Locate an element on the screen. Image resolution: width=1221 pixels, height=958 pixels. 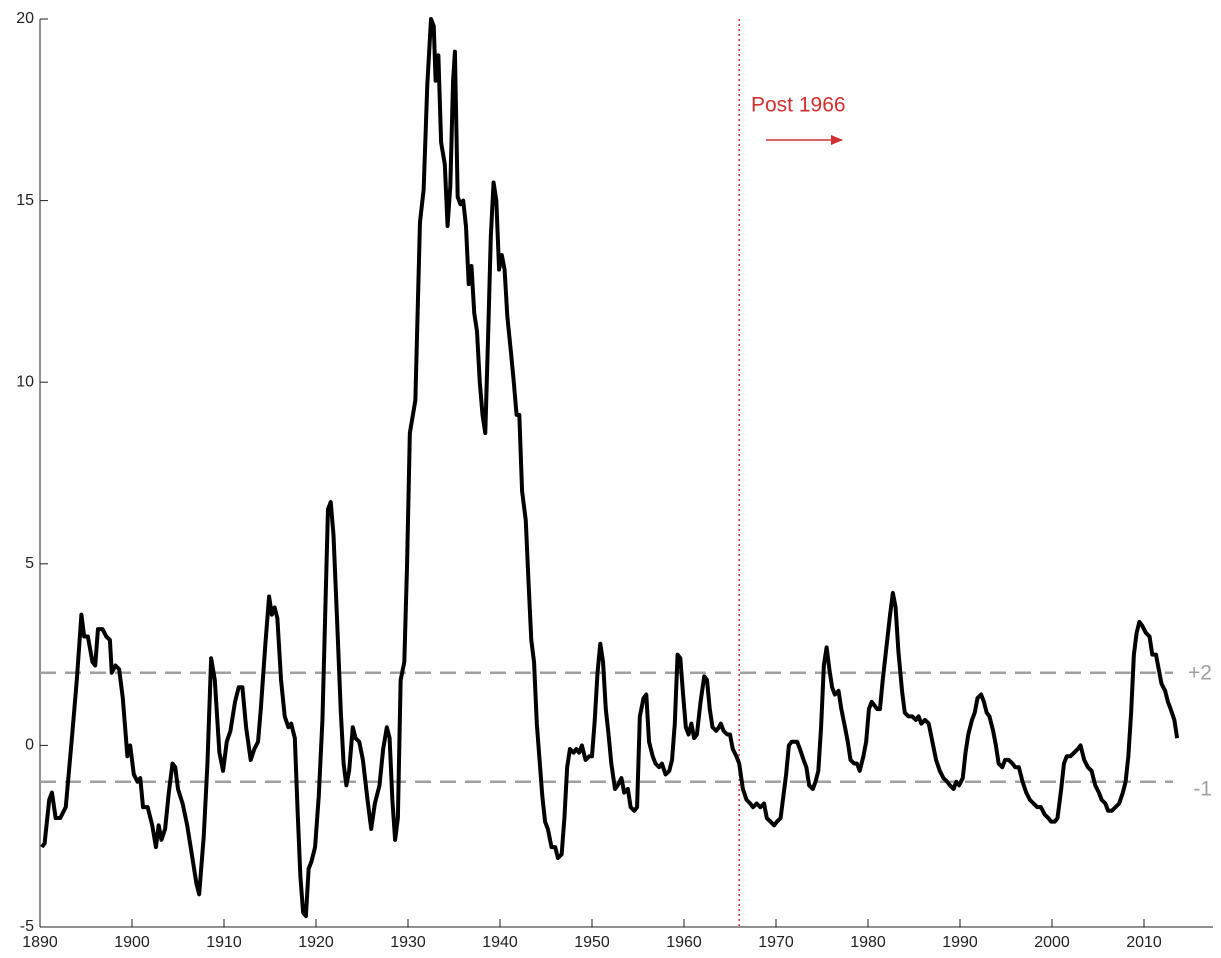
x-tick-label: 1920 is located at coordinates (316, 942).